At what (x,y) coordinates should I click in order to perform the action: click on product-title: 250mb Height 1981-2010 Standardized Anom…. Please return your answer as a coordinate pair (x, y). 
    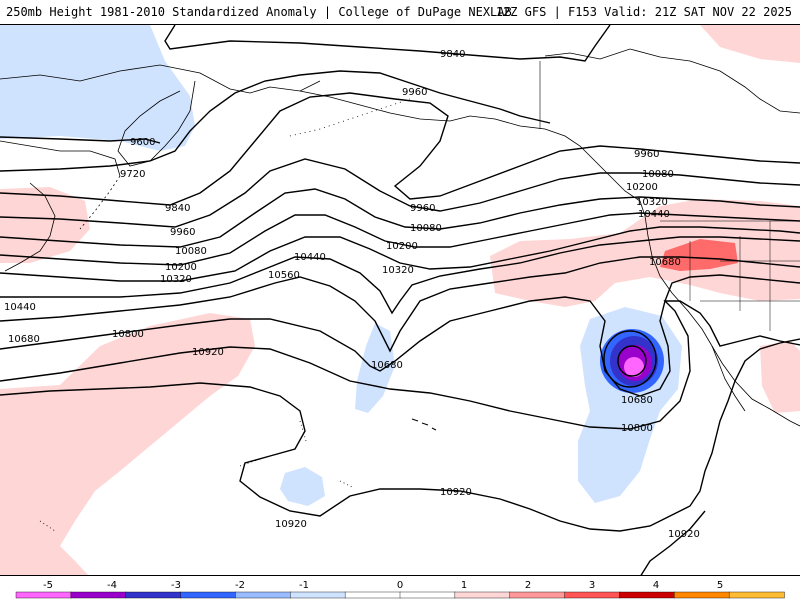
    Looking at the image, I should click on (259, 12).